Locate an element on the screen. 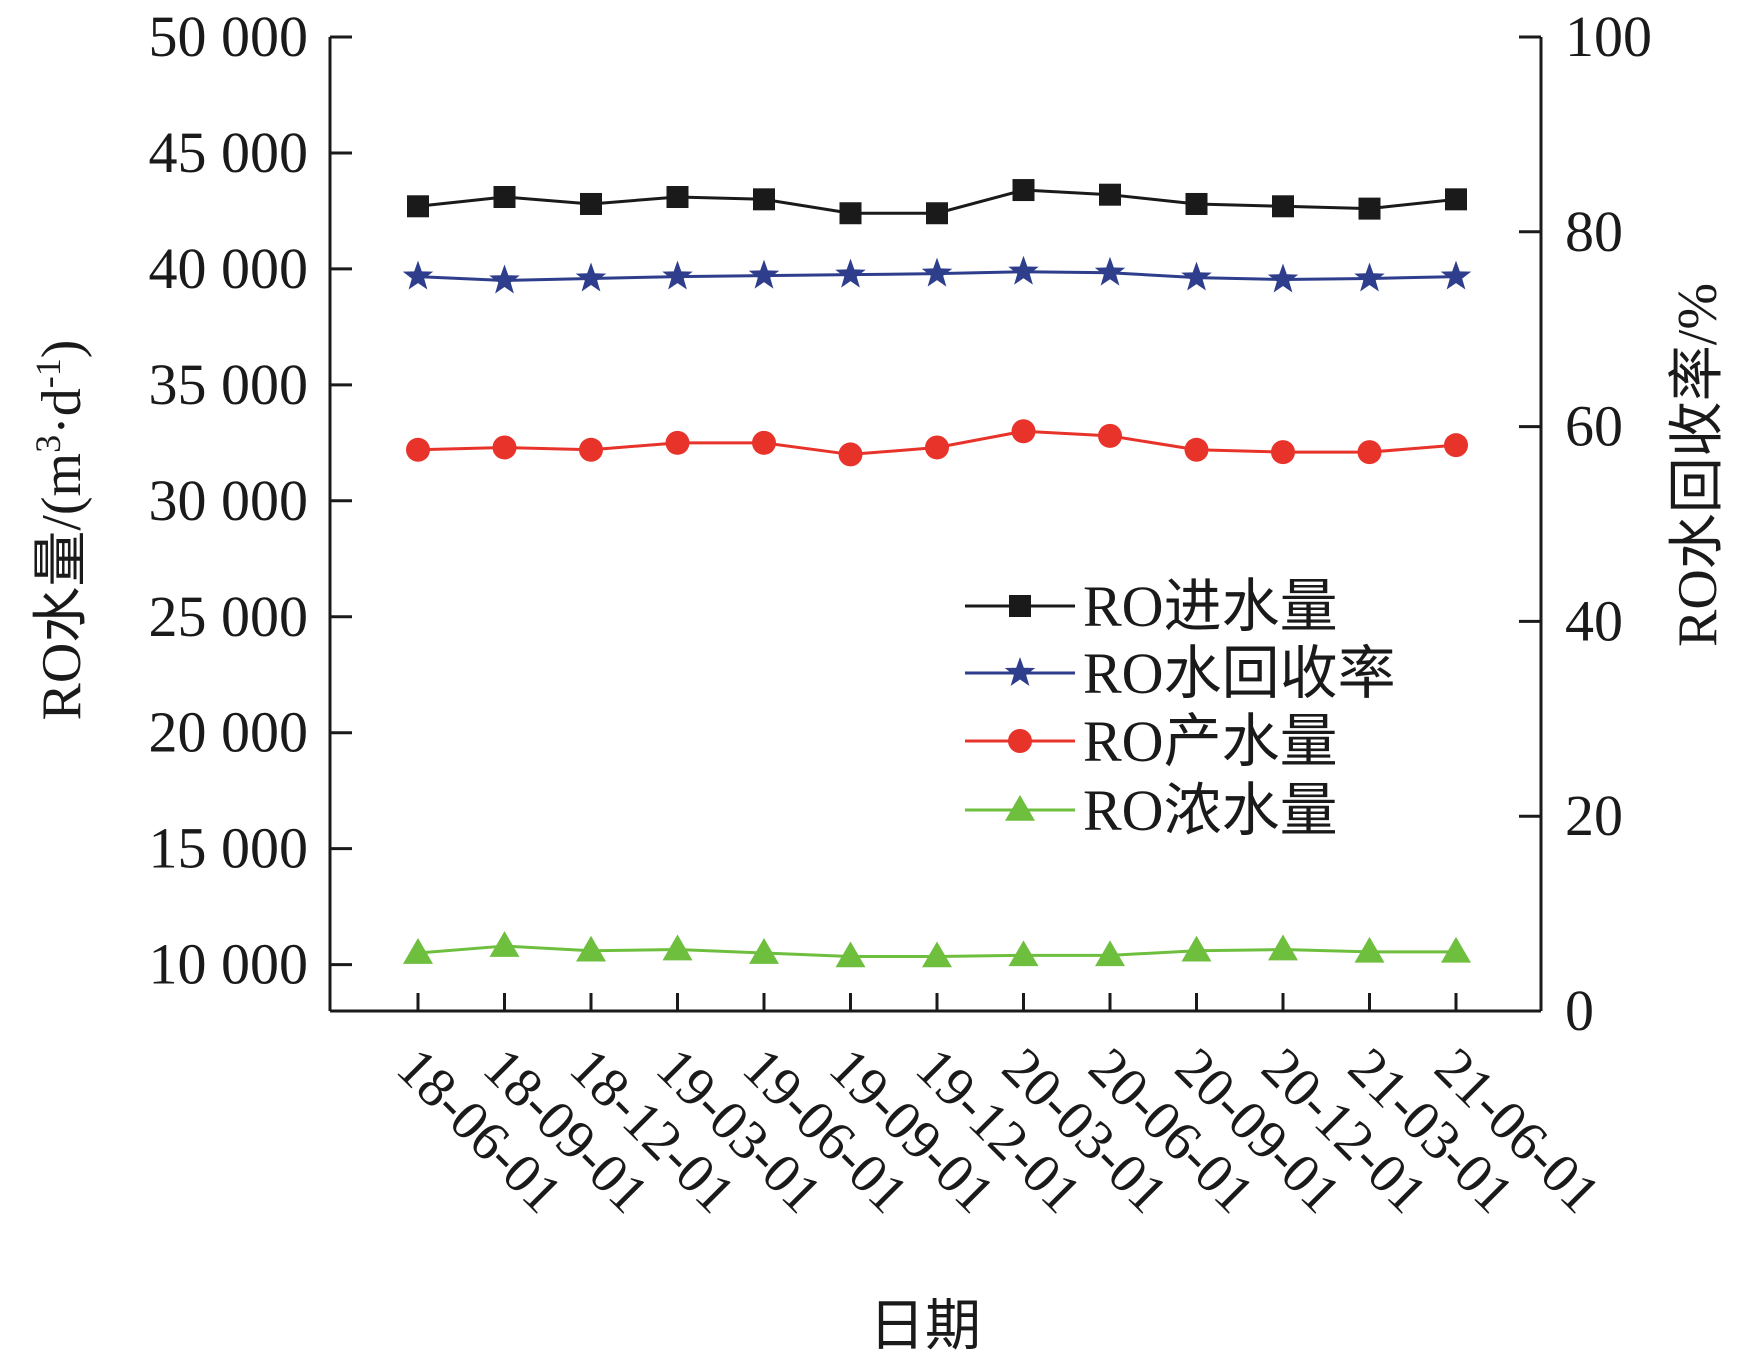 Image resolution: width=1739 pixels, height=1367 pixels. y2-tick-label: 20 is located at coordinates (1594, 815).